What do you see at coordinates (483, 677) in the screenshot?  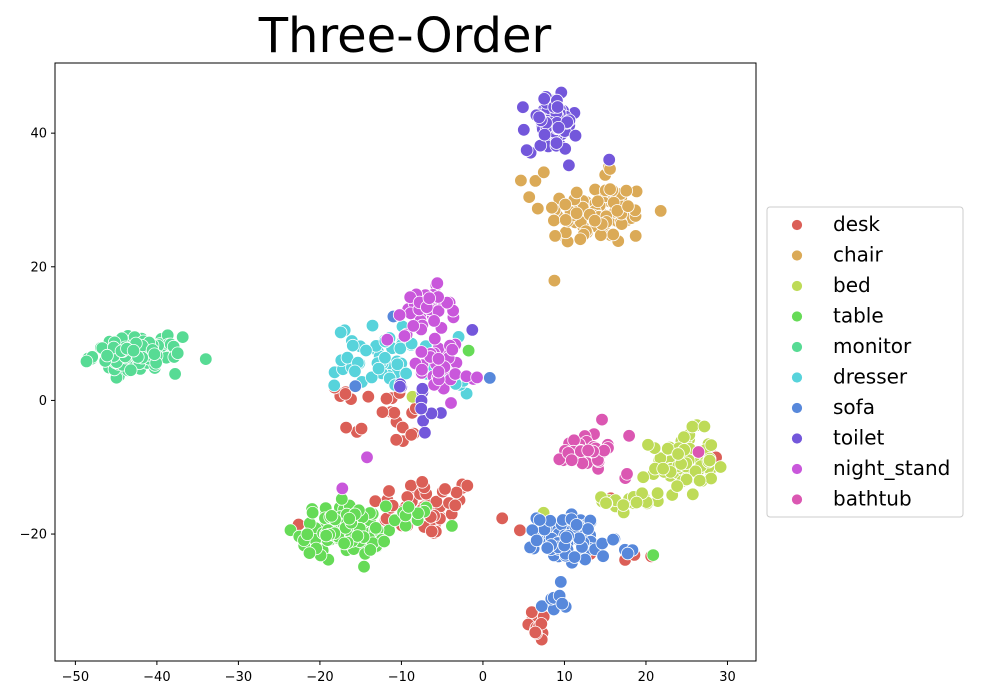 I see `x-tick-label: 0` at bounding box center [483, 677].